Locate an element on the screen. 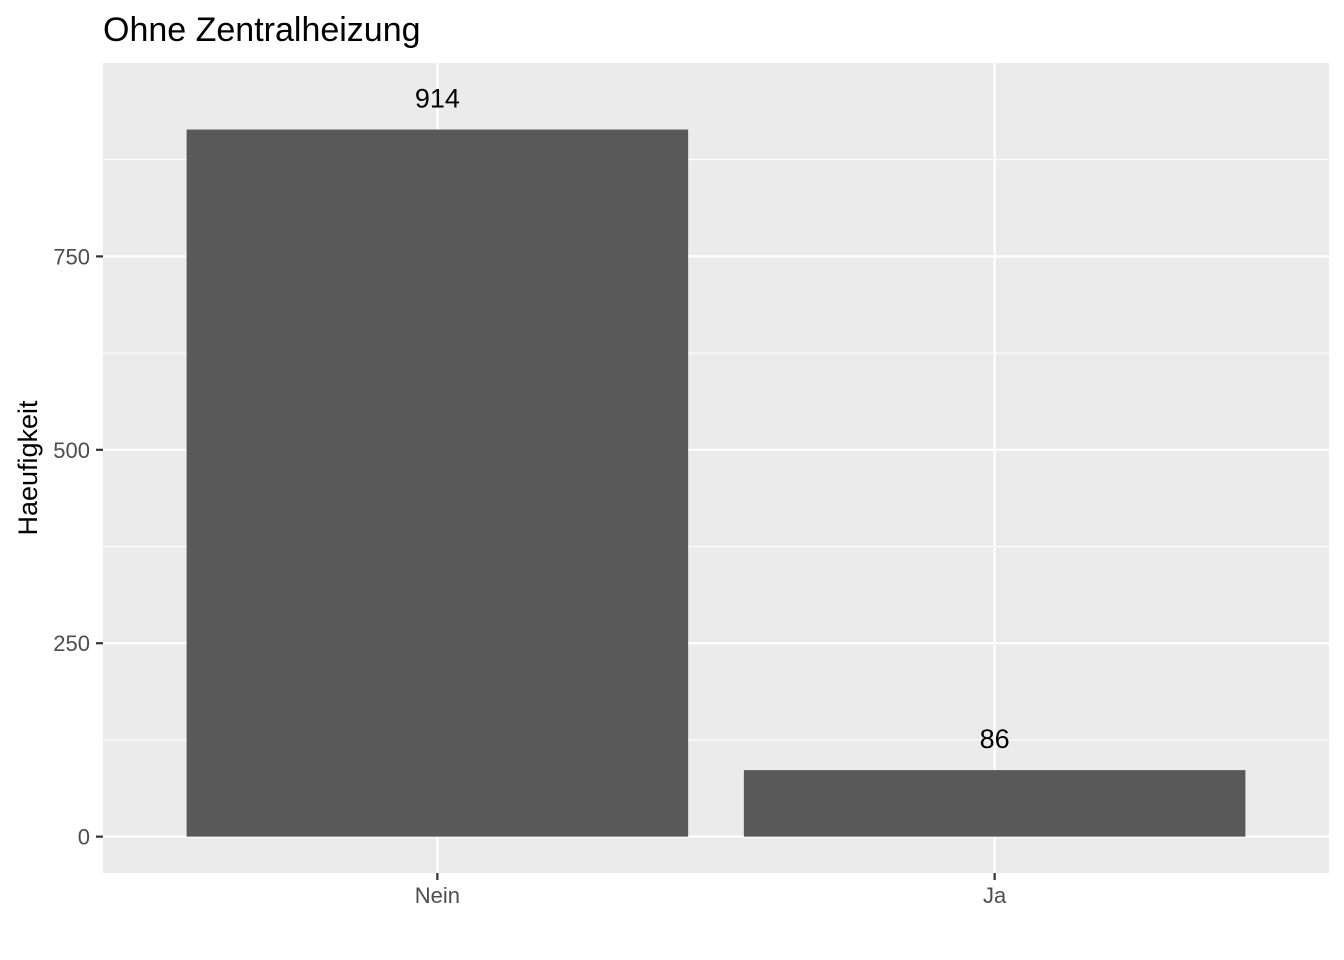 Image resolution: width=1344 pixels, height=960 pixels. y-axis: 0 250 500 750 is located at coordinates (78, 547).